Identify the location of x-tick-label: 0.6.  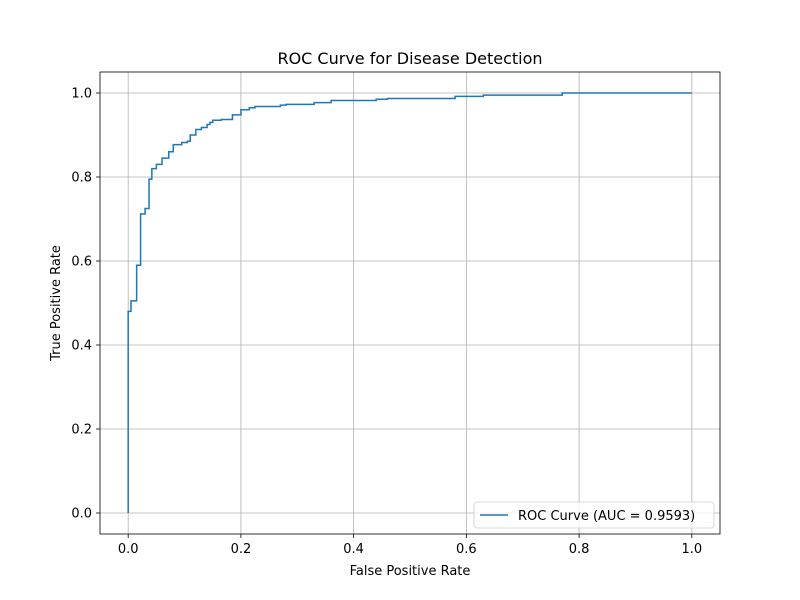
(466, 549).